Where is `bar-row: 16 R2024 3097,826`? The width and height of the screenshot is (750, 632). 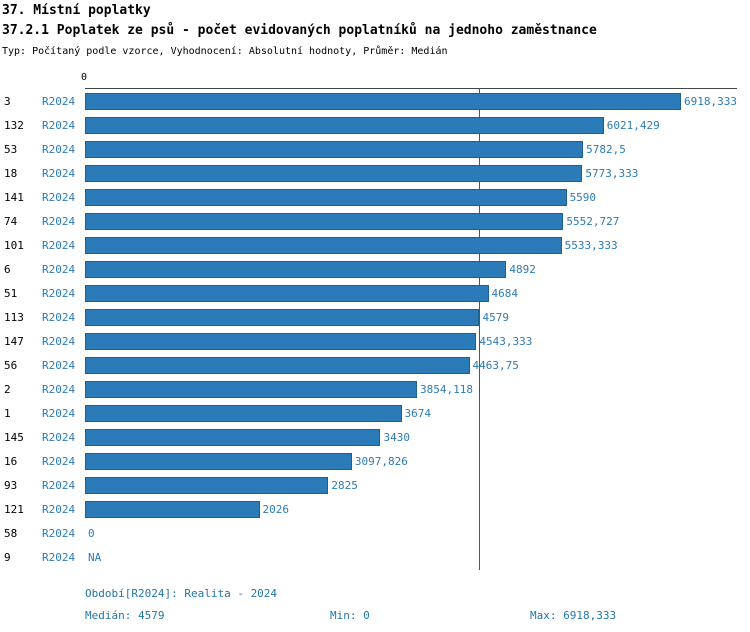 bar-row: 16 R2024 3097,826 is located at coordinates (375, 461).